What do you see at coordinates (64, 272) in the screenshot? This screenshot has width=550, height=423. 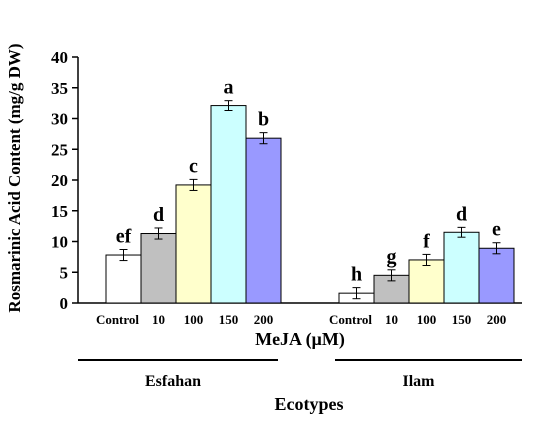 I see `y-tick-label: 5` at bounding box center [64, 272].